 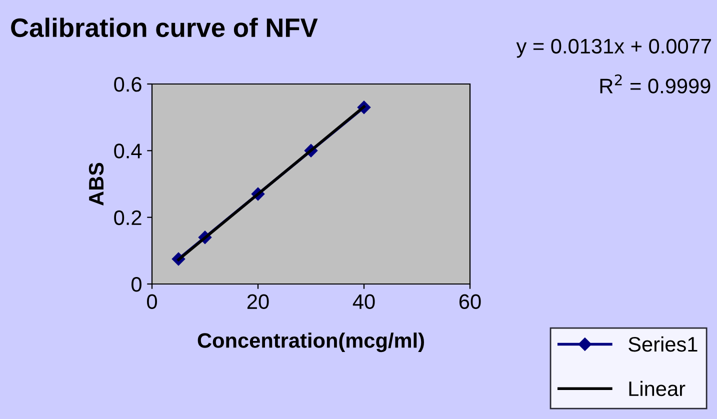 What do you see at coordinates (128, 151) in the screenshot?
I see `y-tick-label: 0.4` at bounding box center [128, 151].